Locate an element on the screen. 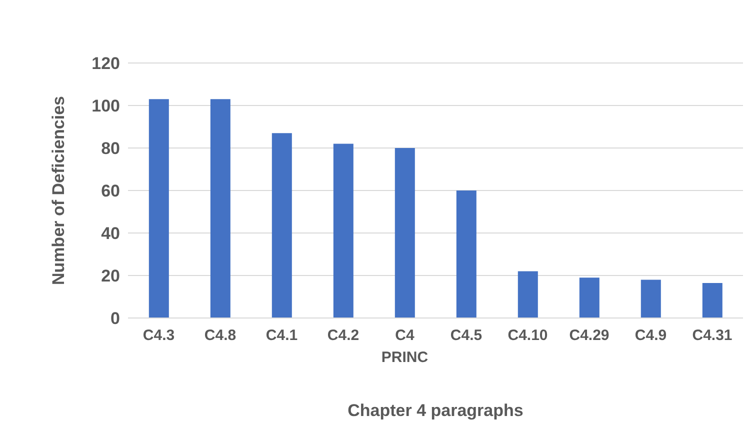 This screenshot has height=446, width=749. x-tick-label: C4.8 is located at coordinates (220, 335).